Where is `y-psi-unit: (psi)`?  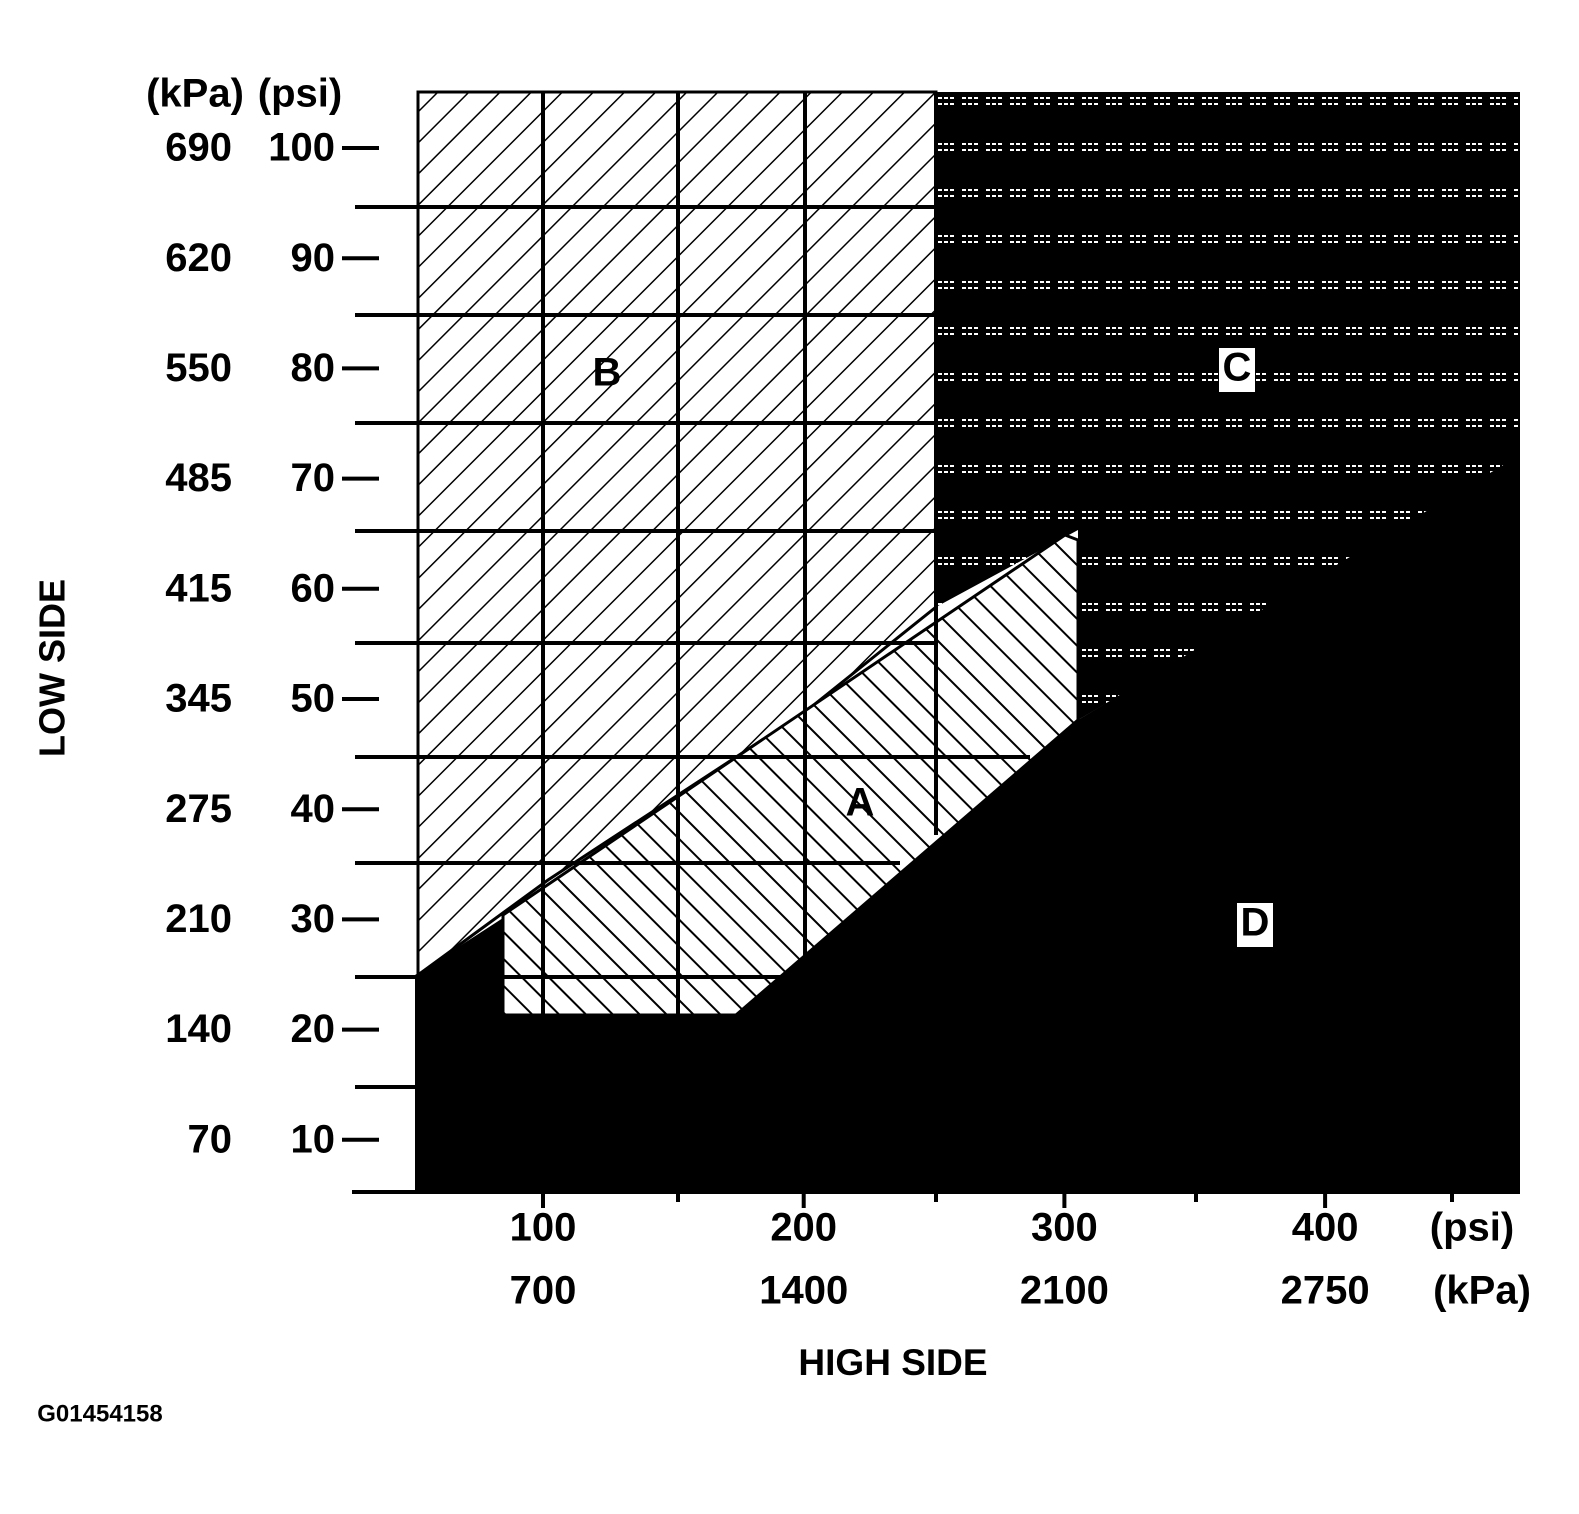
y-psi-unit: (psi) is located at coordinates (300, 94).